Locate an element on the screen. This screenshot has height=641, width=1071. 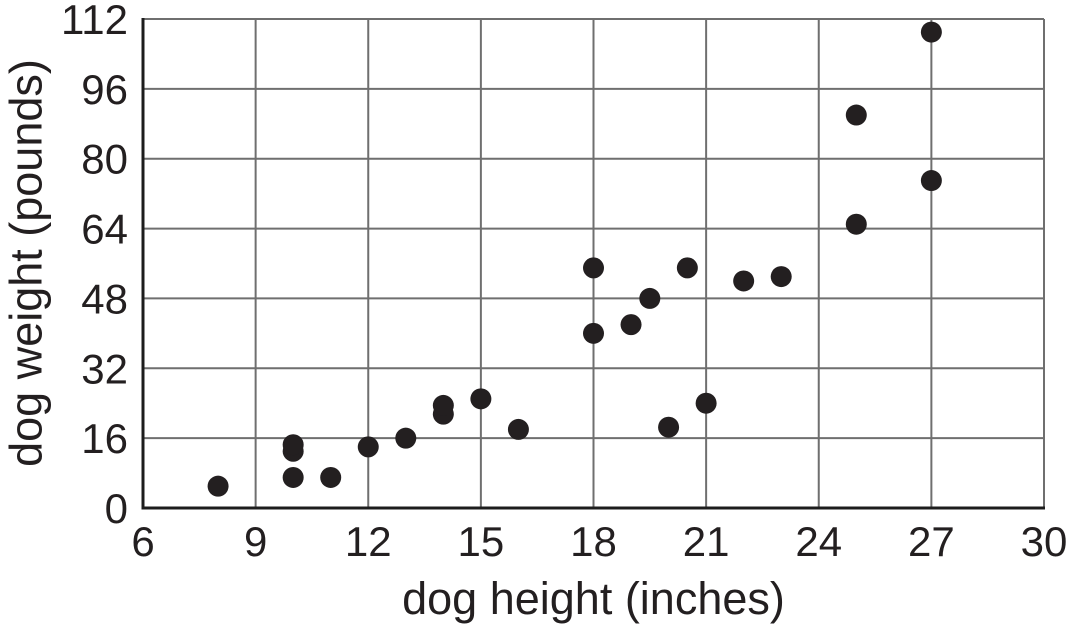
x-tick-label: 15 is located at coordinates (481, 541).